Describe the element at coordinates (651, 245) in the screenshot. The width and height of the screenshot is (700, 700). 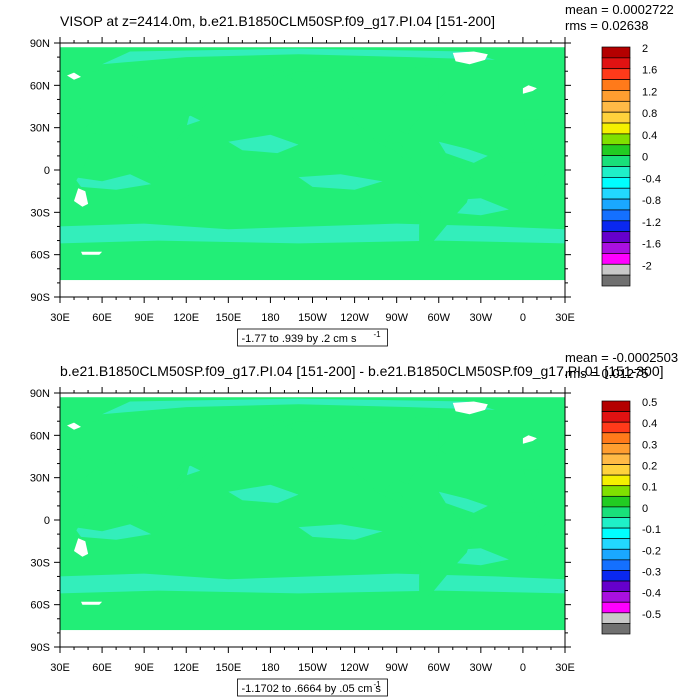
I see `colorbar-label: -1.6` at that location.